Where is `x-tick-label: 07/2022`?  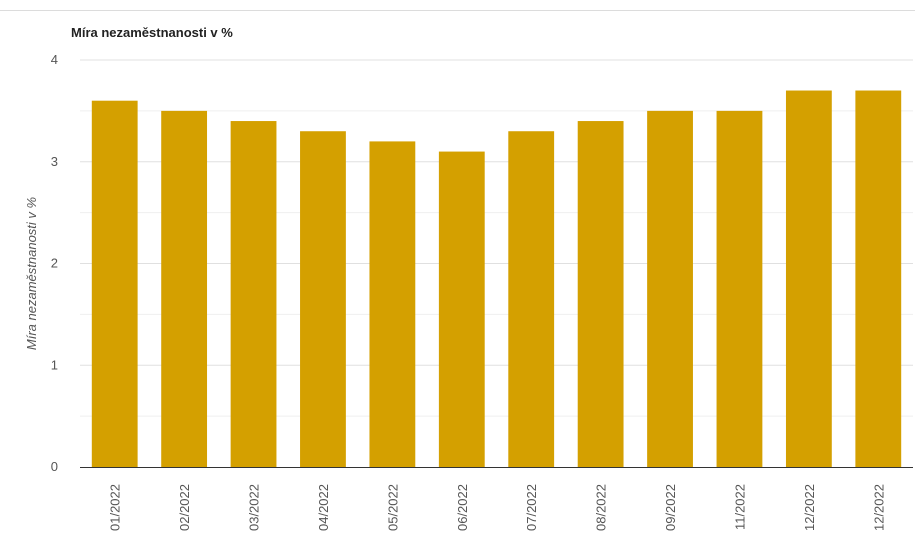
x-tick-label: 07/2022 is located at coordinates (531, 507).